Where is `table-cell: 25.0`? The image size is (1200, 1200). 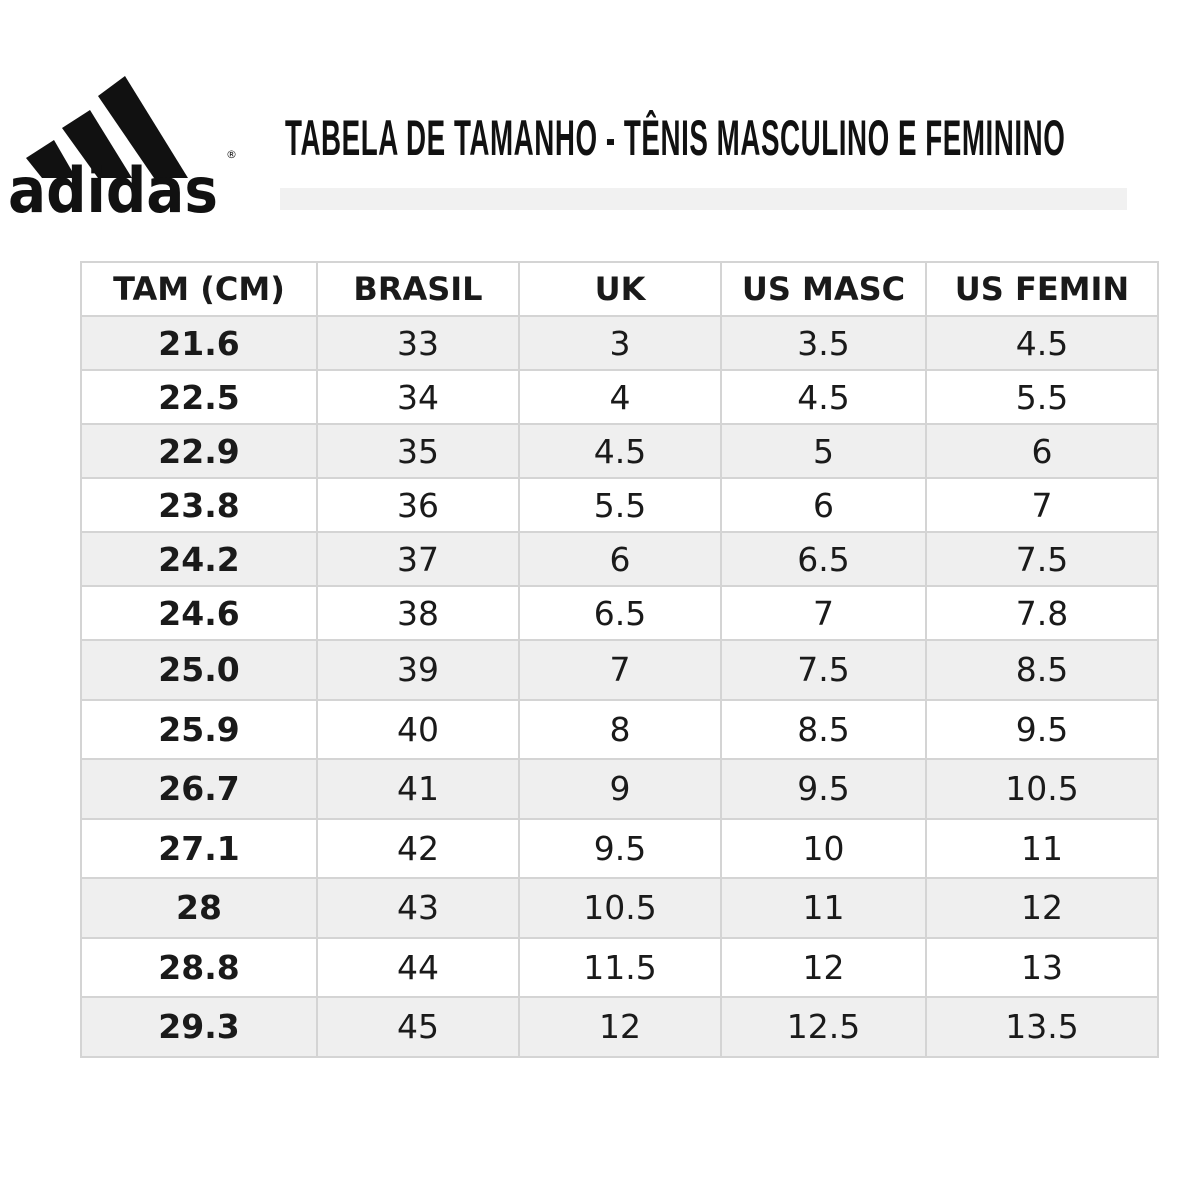
table-cell: 25.0 is located at coordinates (199, 670).